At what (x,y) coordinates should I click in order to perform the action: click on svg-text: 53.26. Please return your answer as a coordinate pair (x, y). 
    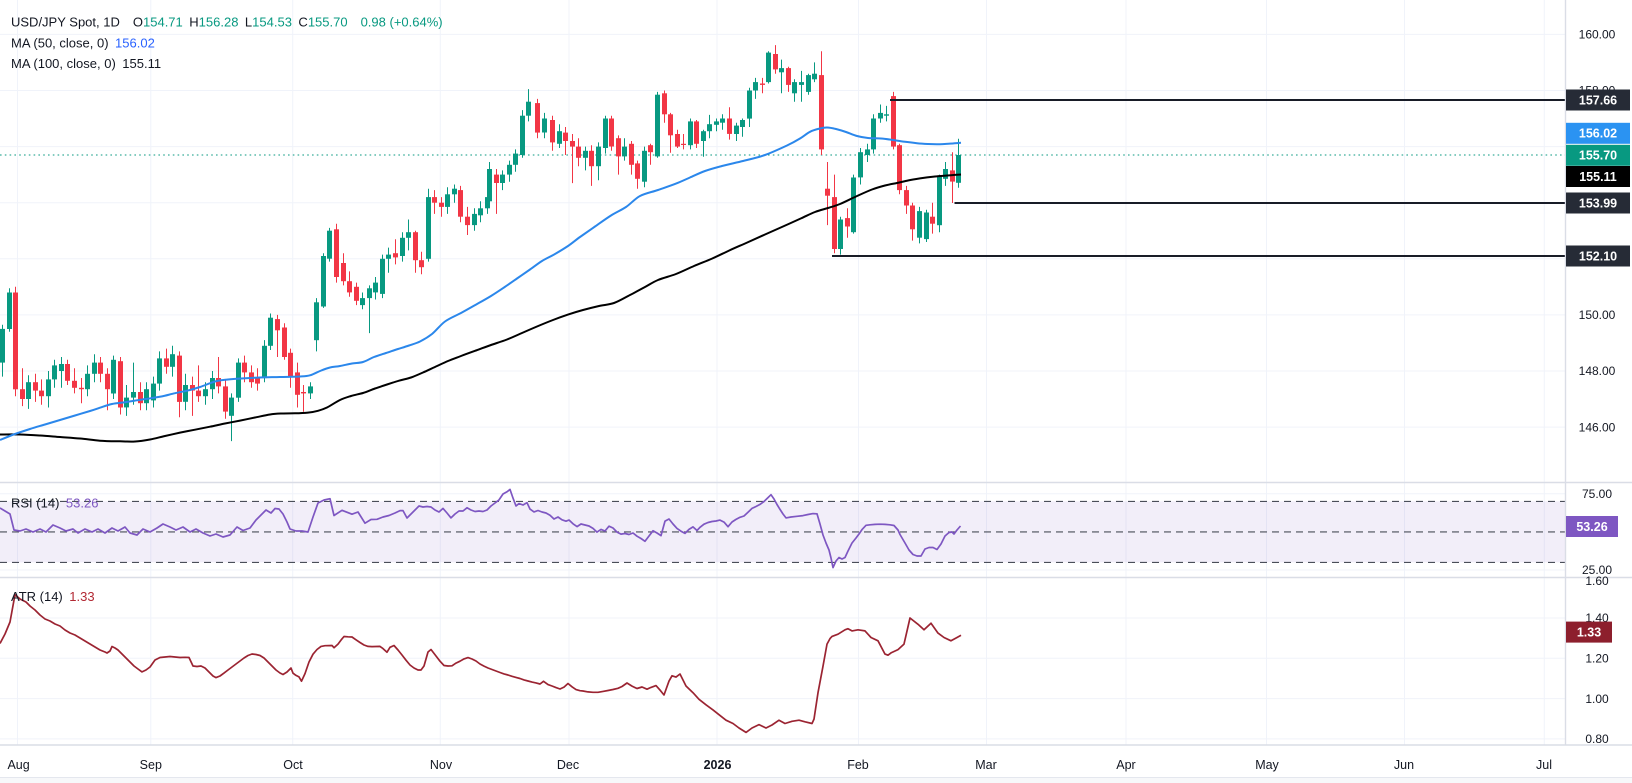
    Looking at the image, I should click on (1591, 527).